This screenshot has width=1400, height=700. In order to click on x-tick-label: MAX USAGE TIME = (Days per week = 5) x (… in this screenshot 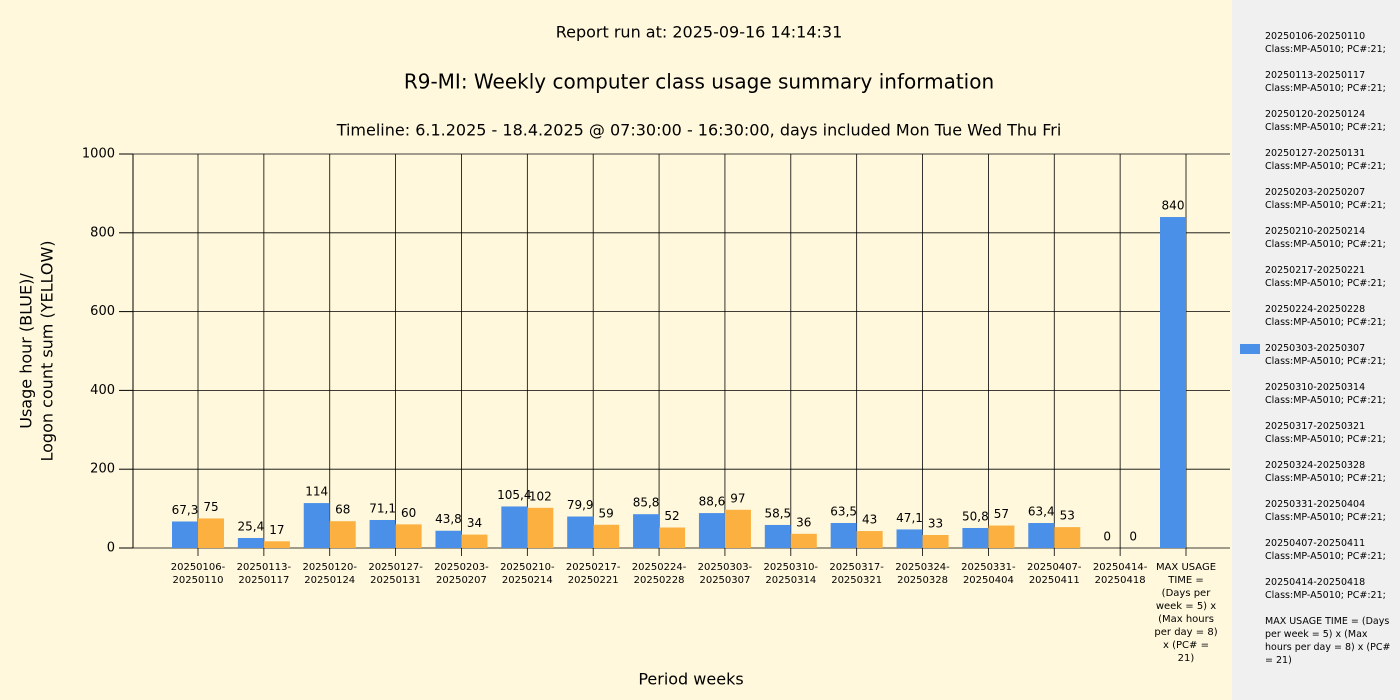, I will do `click(1186, 613)`.